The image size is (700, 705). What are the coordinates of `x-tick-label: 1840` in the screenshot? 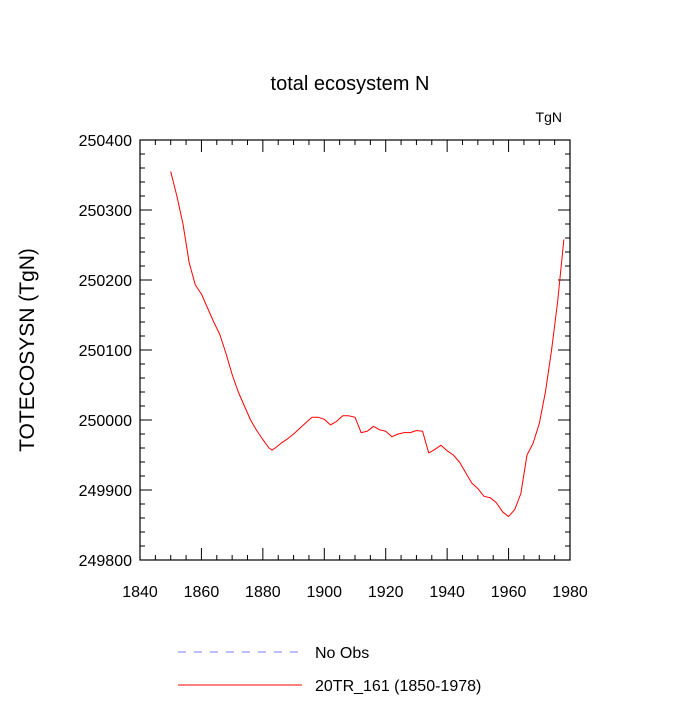 It's located at (140, 592).